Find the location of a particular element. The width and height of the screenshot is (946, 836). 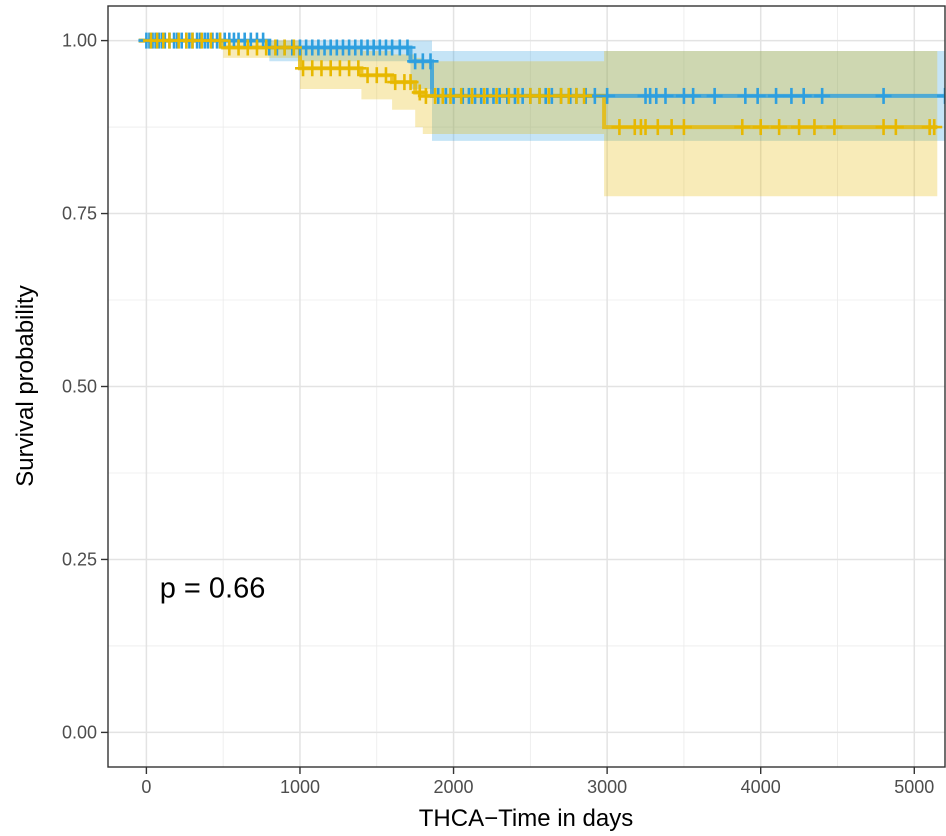

censor-marks is located at coordinates (541, 84).